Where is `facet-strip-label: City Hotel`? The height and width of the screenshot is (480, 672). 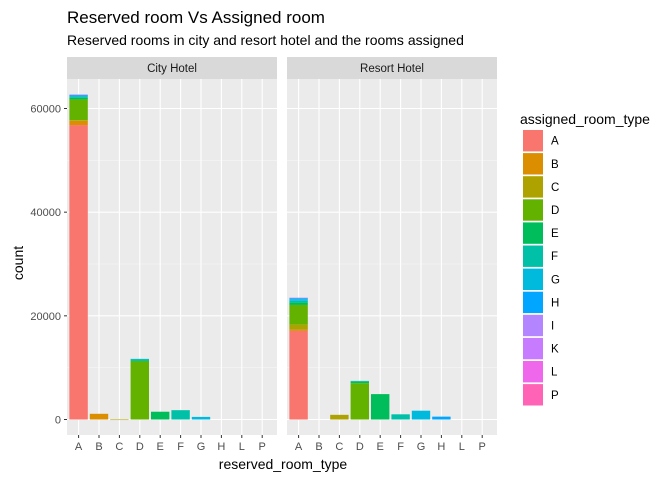 facet-strip-label: City Hotel is located at coordinates (172, 69).